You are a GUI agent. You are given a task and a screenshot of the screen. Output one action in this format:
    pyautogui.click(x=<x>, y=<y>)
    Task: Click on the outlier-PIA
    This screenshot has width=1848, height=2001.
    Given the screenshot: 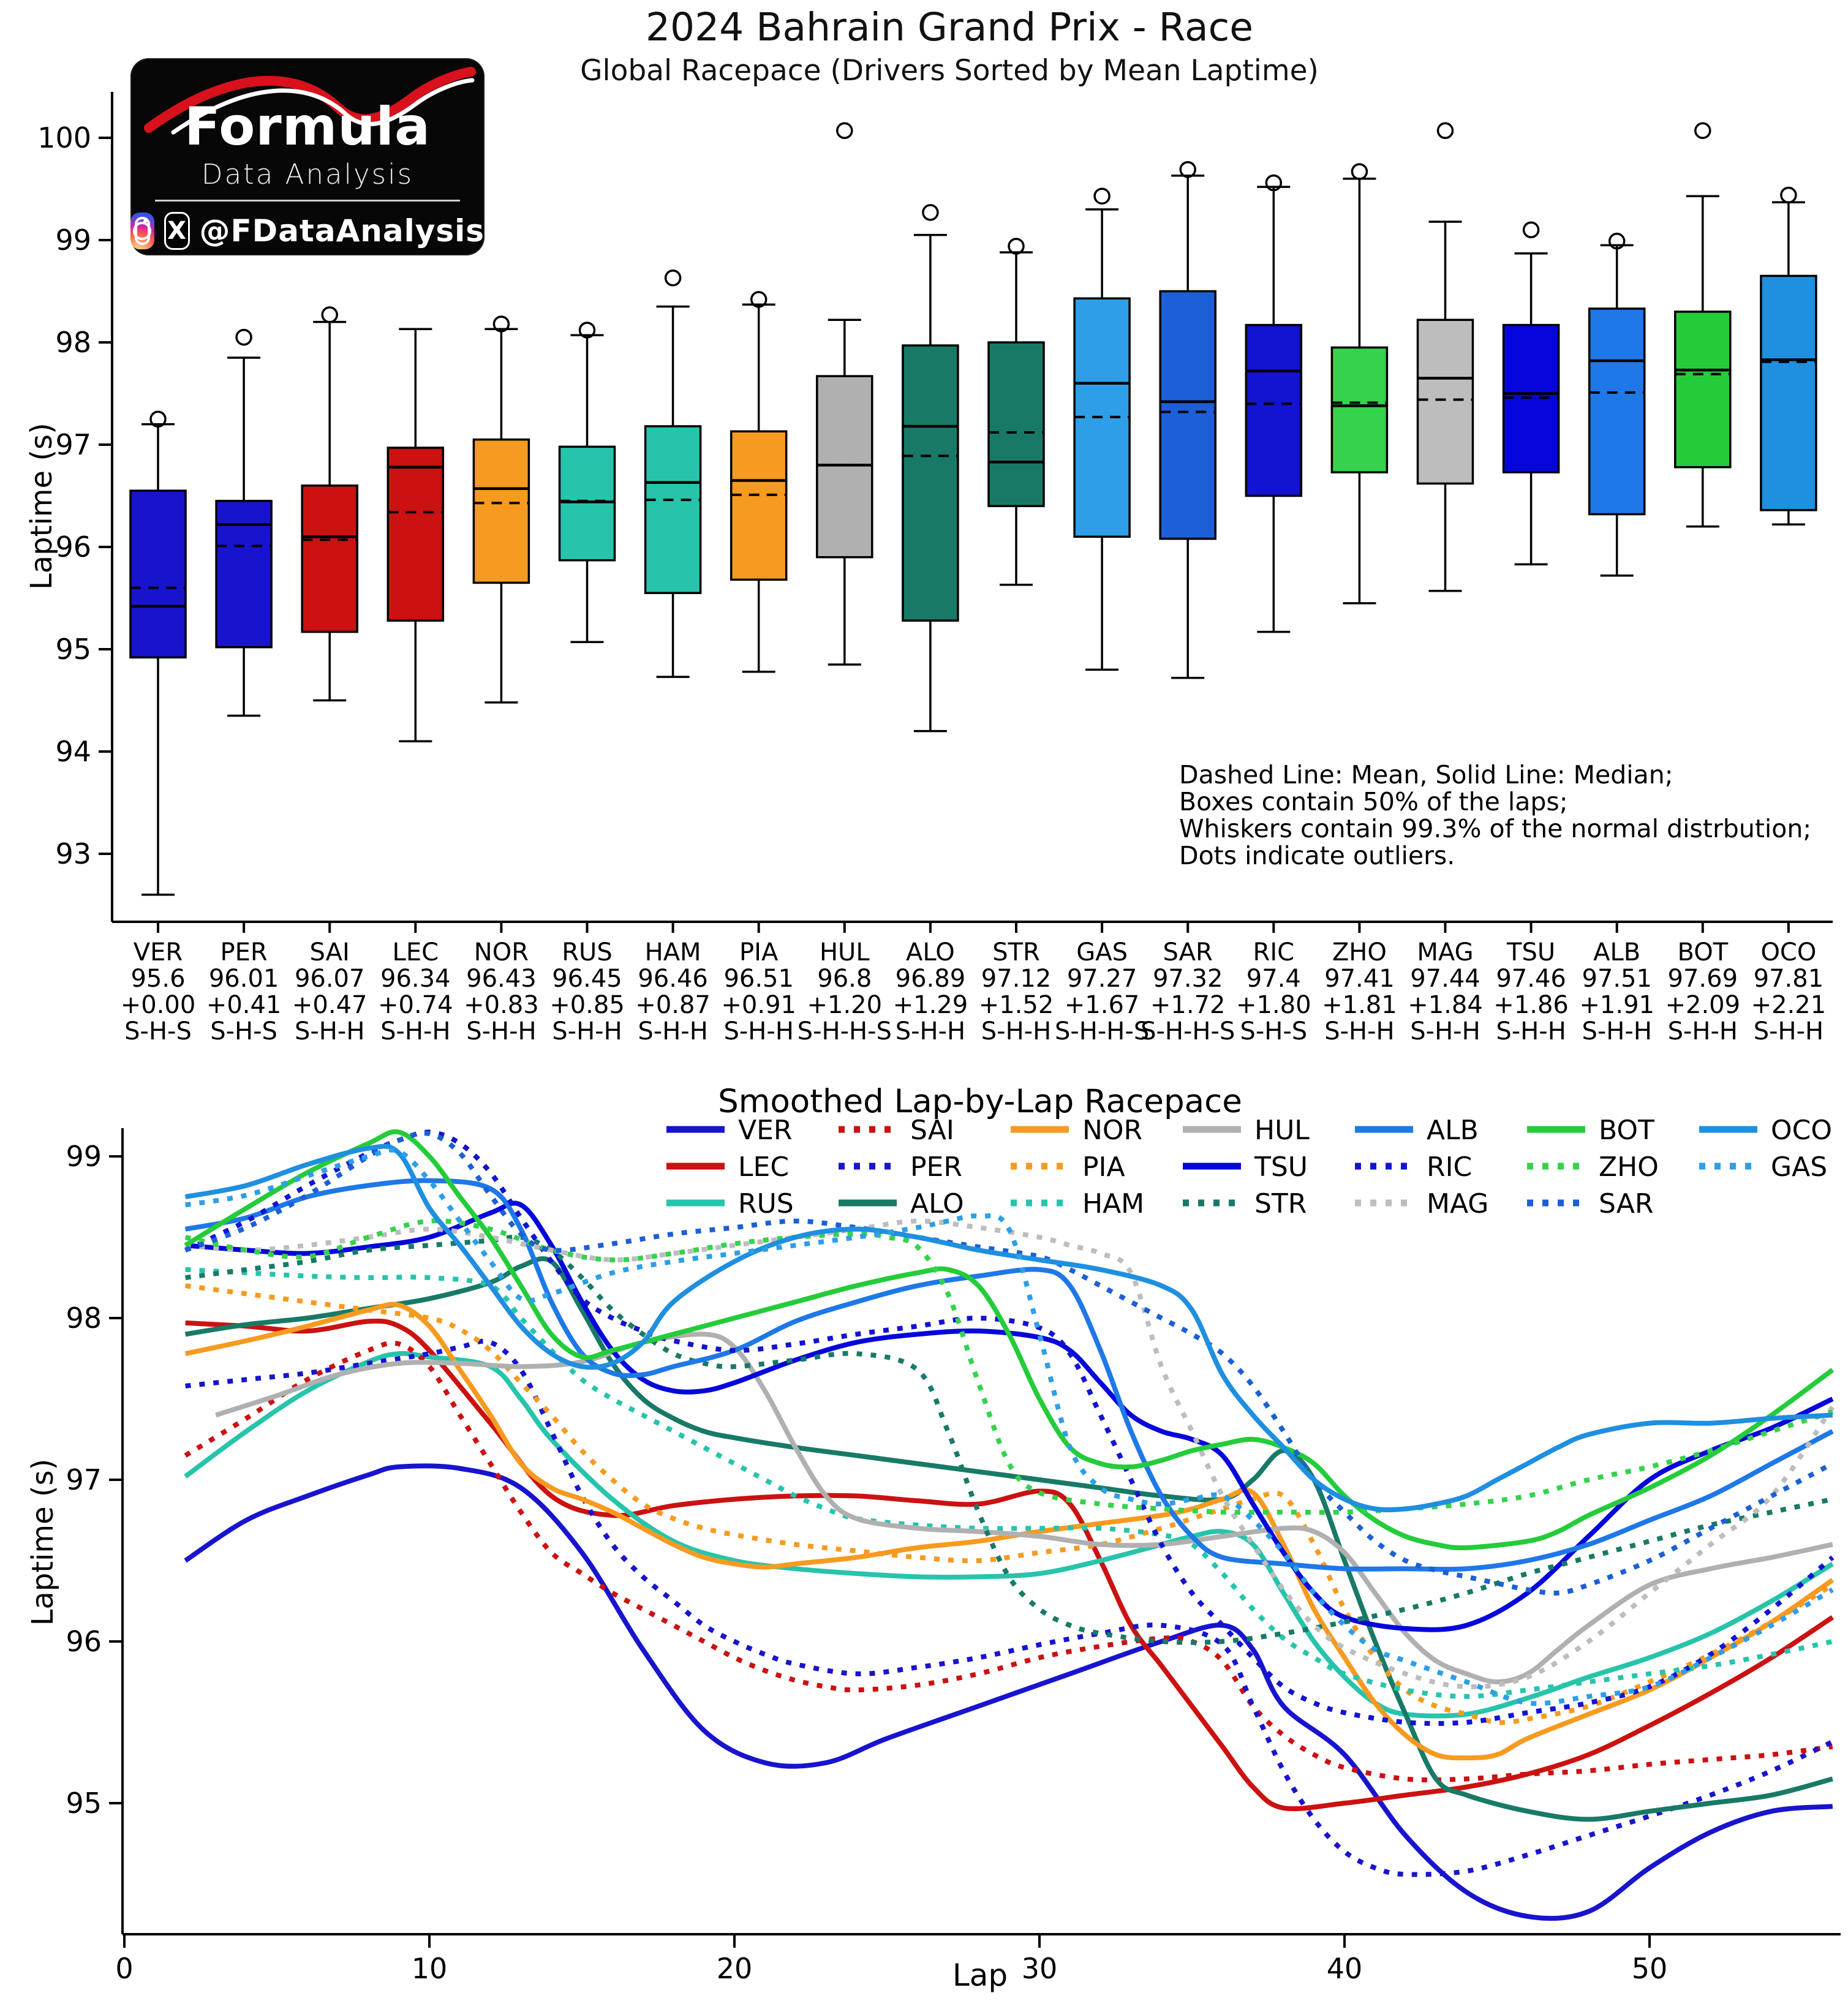 What is the action you would take?
    pyautogui.click(x=758, y=299)
    